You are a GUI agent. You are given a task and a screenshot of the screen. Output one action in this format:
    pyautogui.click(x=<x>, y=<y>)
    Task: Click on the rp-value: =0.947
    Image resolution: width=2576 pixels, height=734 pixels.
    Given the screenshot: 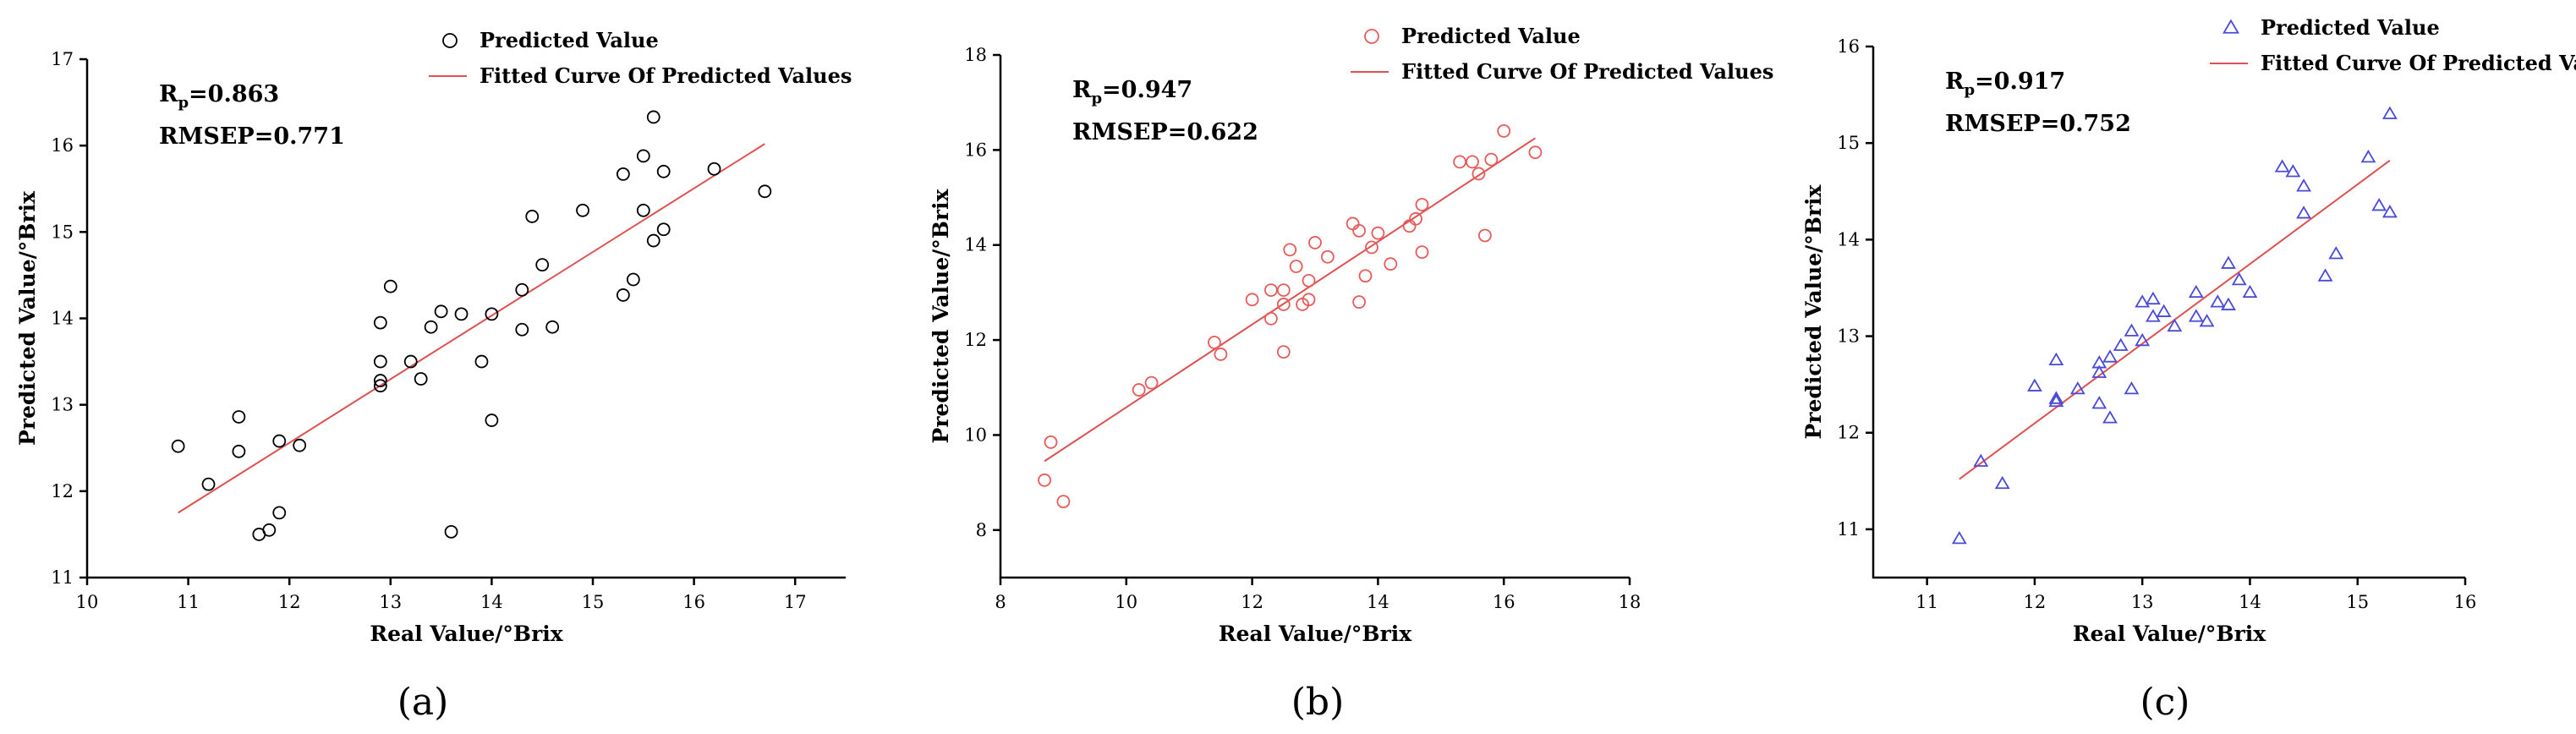 What is the action you would take?
    pyautogui.click(x=1147, y=90)
    